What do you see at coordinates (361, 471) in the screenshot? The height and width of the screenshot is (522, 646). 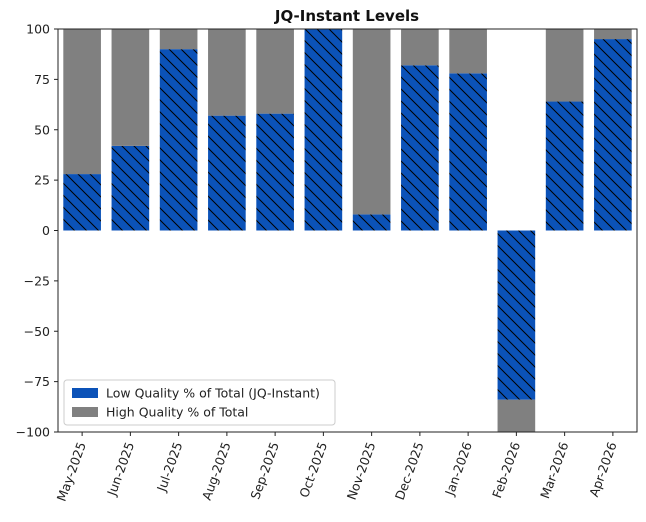 I see `x-tick-label: Nov-2025` at bounding box center [361, 471].